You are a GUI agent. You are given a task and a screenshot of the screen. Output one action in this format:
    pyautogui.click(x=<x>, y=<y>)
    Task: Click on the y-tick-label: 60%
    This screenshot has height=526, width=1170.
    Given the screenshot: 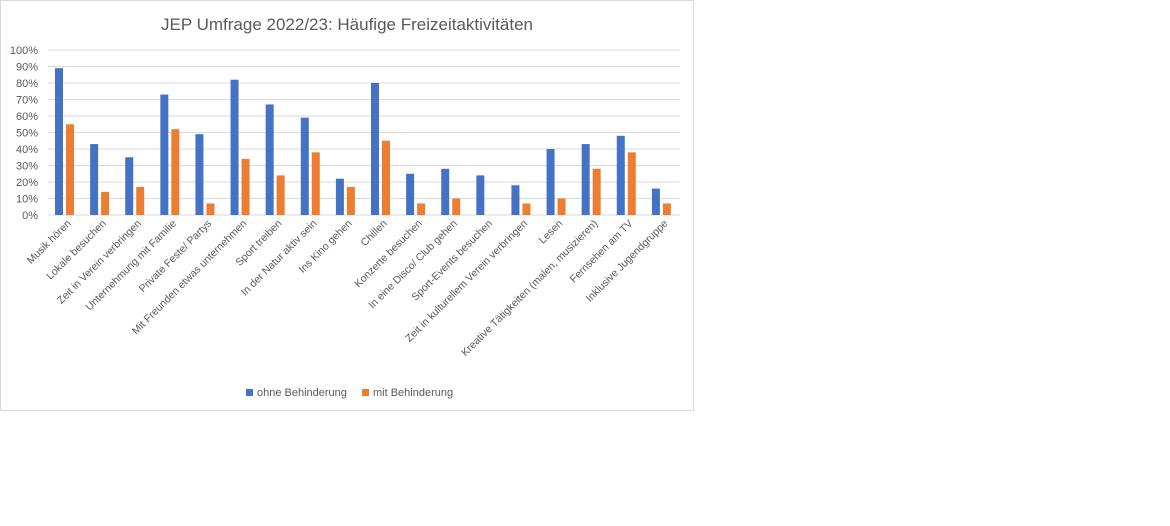 What is the action you would take?
    pyautogui.click(x=27, y=117)
    